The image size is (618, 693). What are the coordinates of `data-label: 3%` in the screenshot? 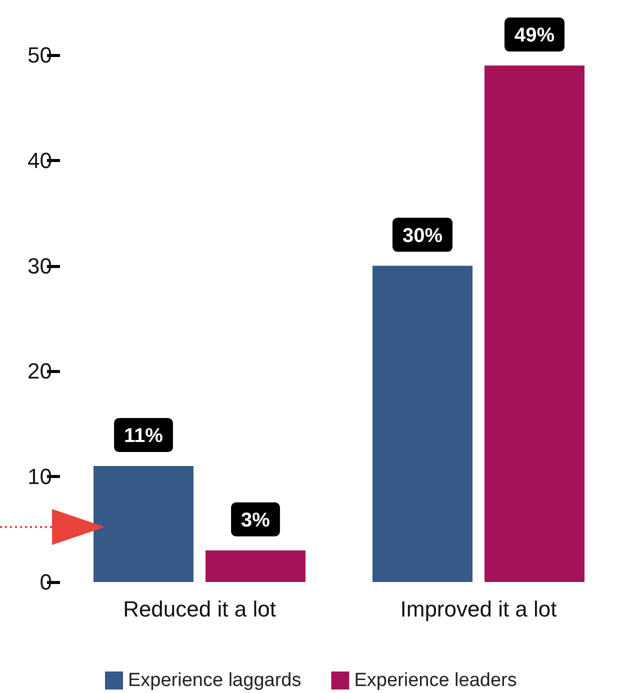 It's located at (255, 520).